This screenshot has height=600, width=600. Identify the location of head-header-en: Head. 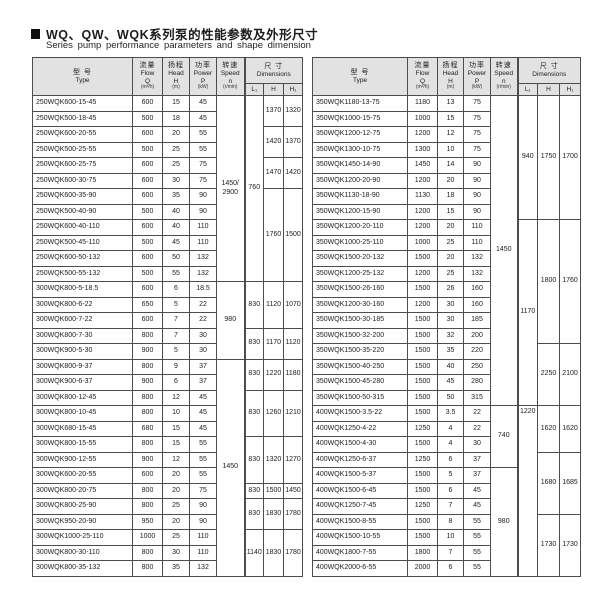
(450, 74).